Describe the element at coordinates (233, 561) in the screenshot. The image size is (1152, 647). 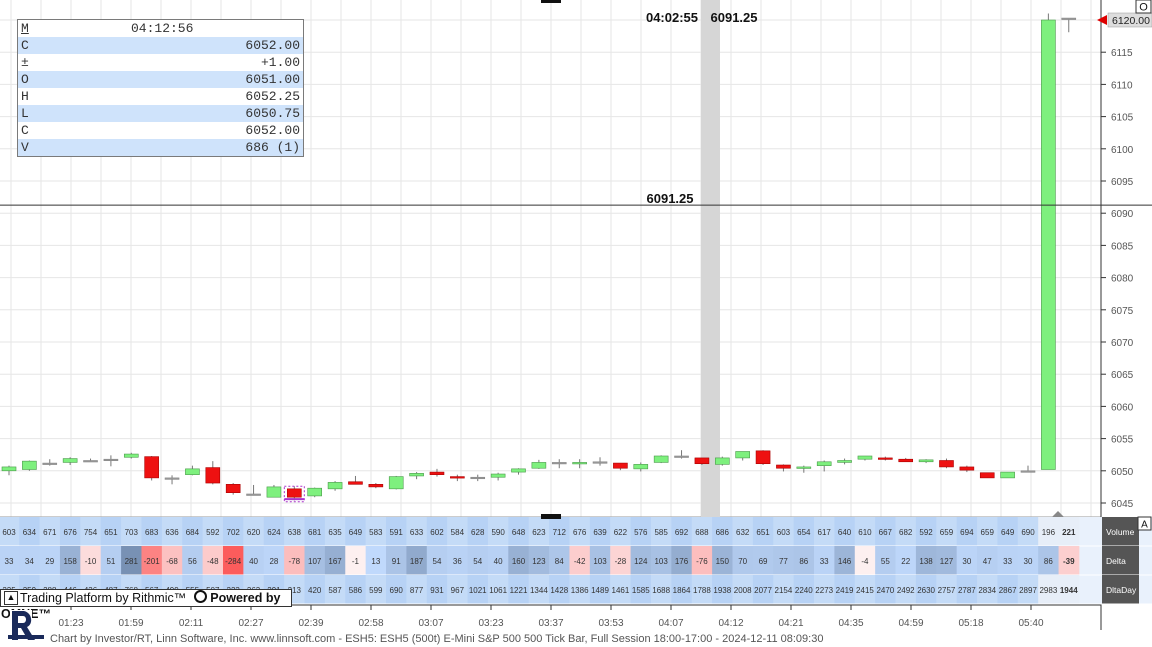
I see `panel-cell-value: -284` at that location.